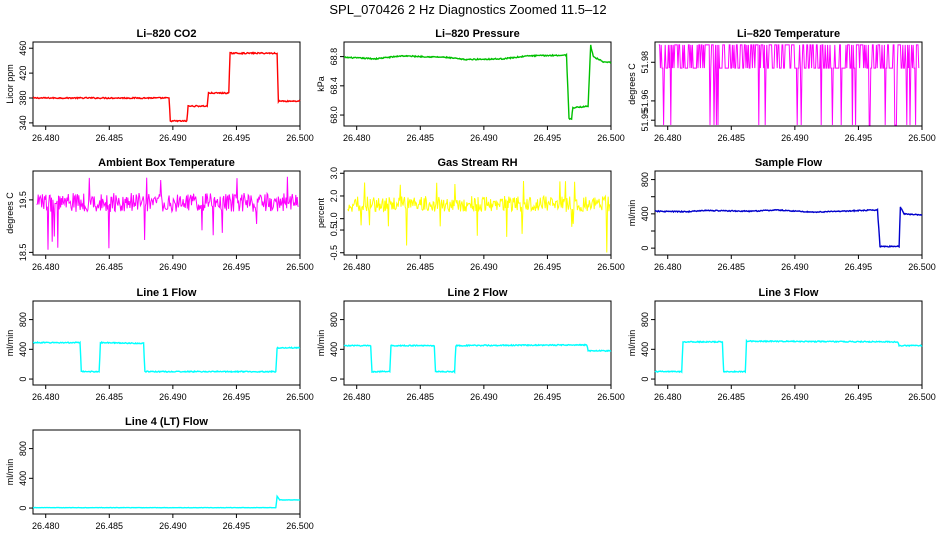 Image resolution: width=936 pixels, height=540 pixels. What do you see at coordinates (645, 120) in the screenshot?
I see `y-tick-label: 51.95` at bounding box center [645, 120].